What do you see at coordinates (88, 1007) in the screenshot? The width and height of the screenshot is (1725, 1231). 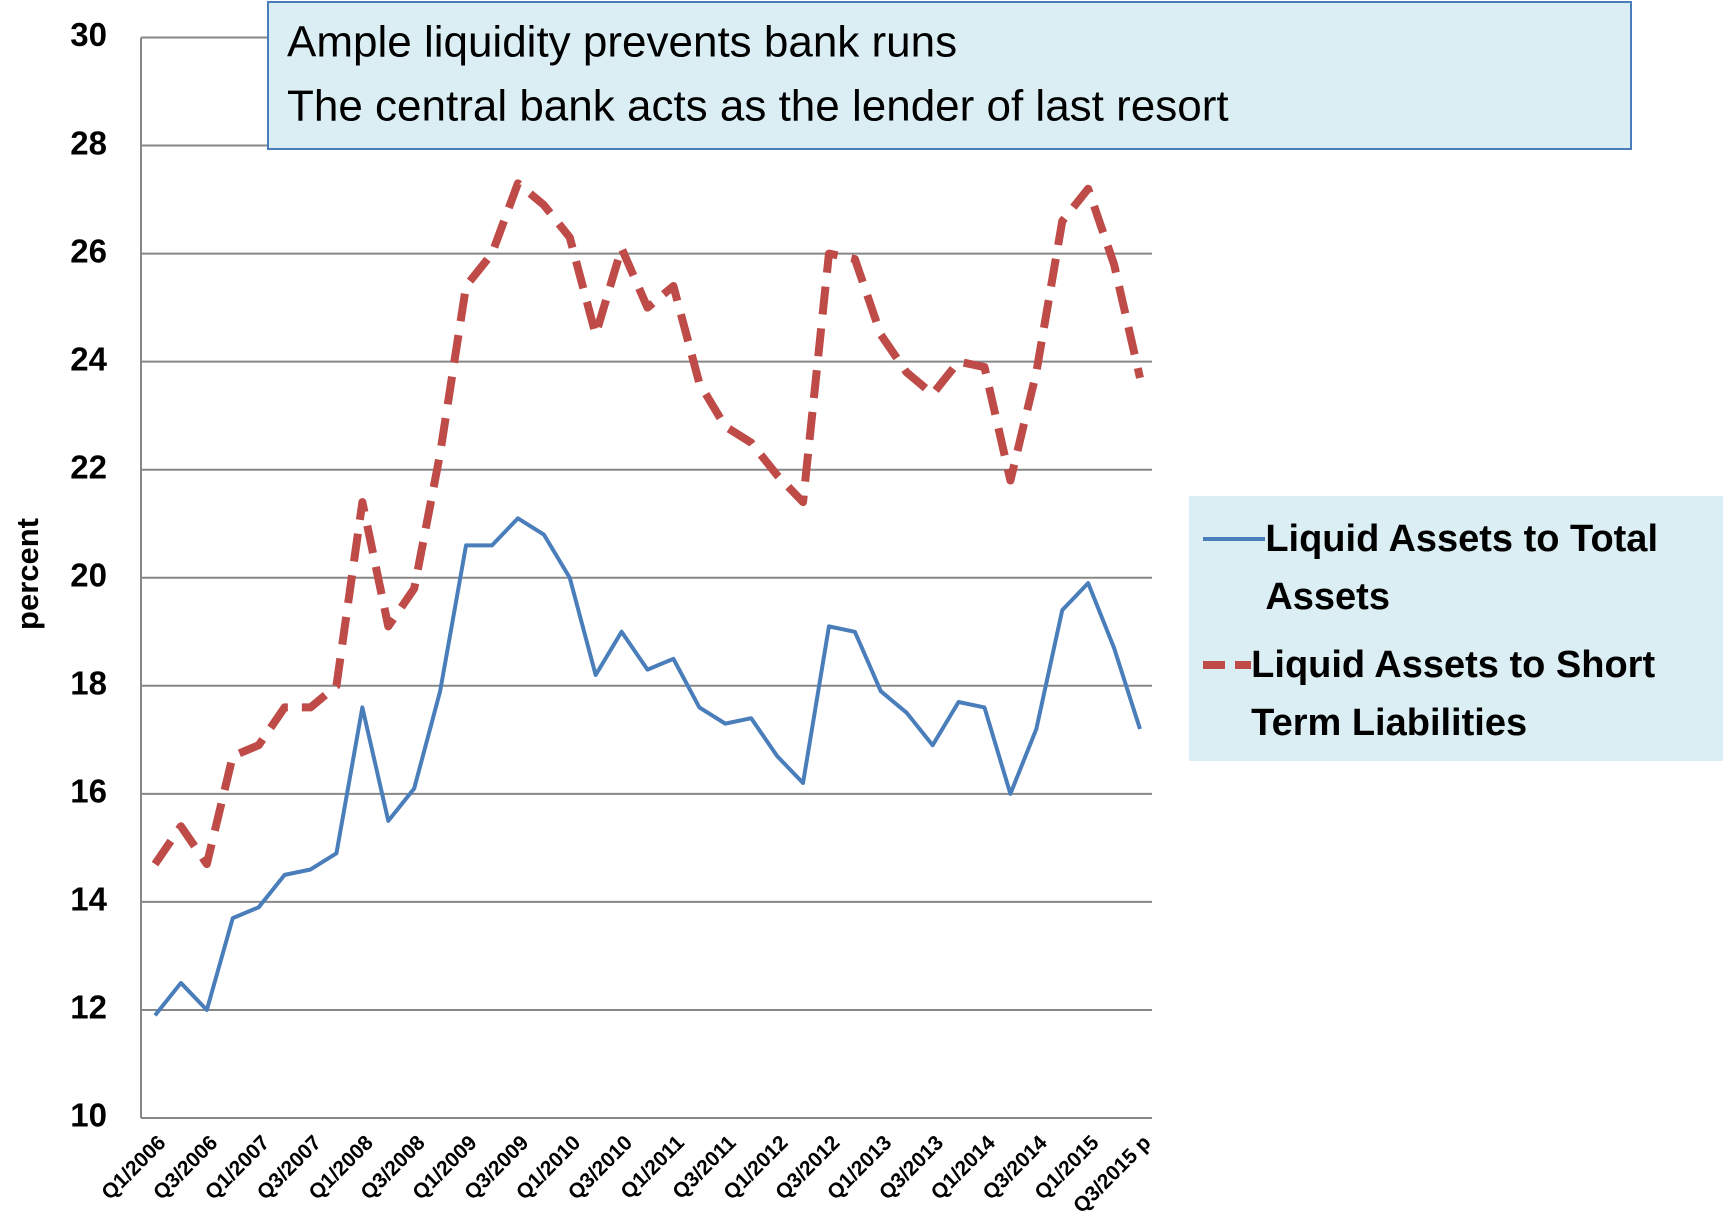 I see `y-tick-label: 12` at bounding box center [88, 1007].